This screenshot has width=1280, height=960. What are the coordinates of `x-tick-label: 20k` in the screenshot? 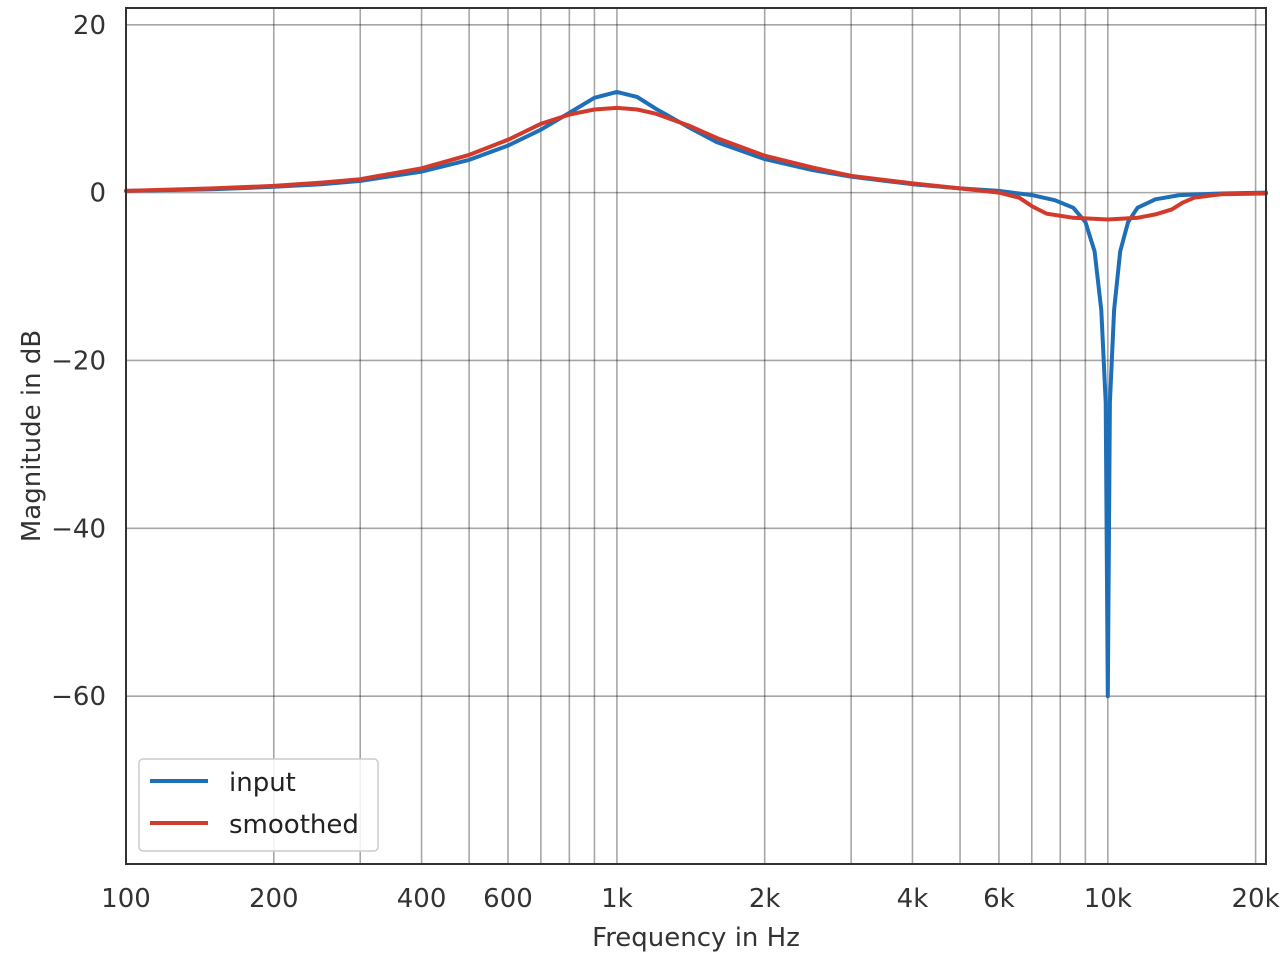 It's located at (1256, 899).